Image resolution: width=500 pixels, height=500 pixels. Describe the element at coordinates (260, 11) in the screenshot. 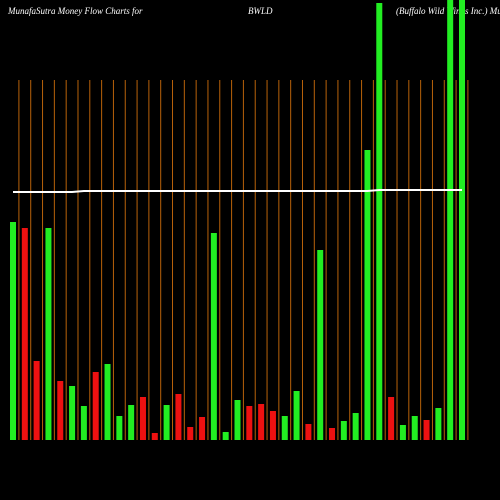

I see `symbol: BWLD` at that location.